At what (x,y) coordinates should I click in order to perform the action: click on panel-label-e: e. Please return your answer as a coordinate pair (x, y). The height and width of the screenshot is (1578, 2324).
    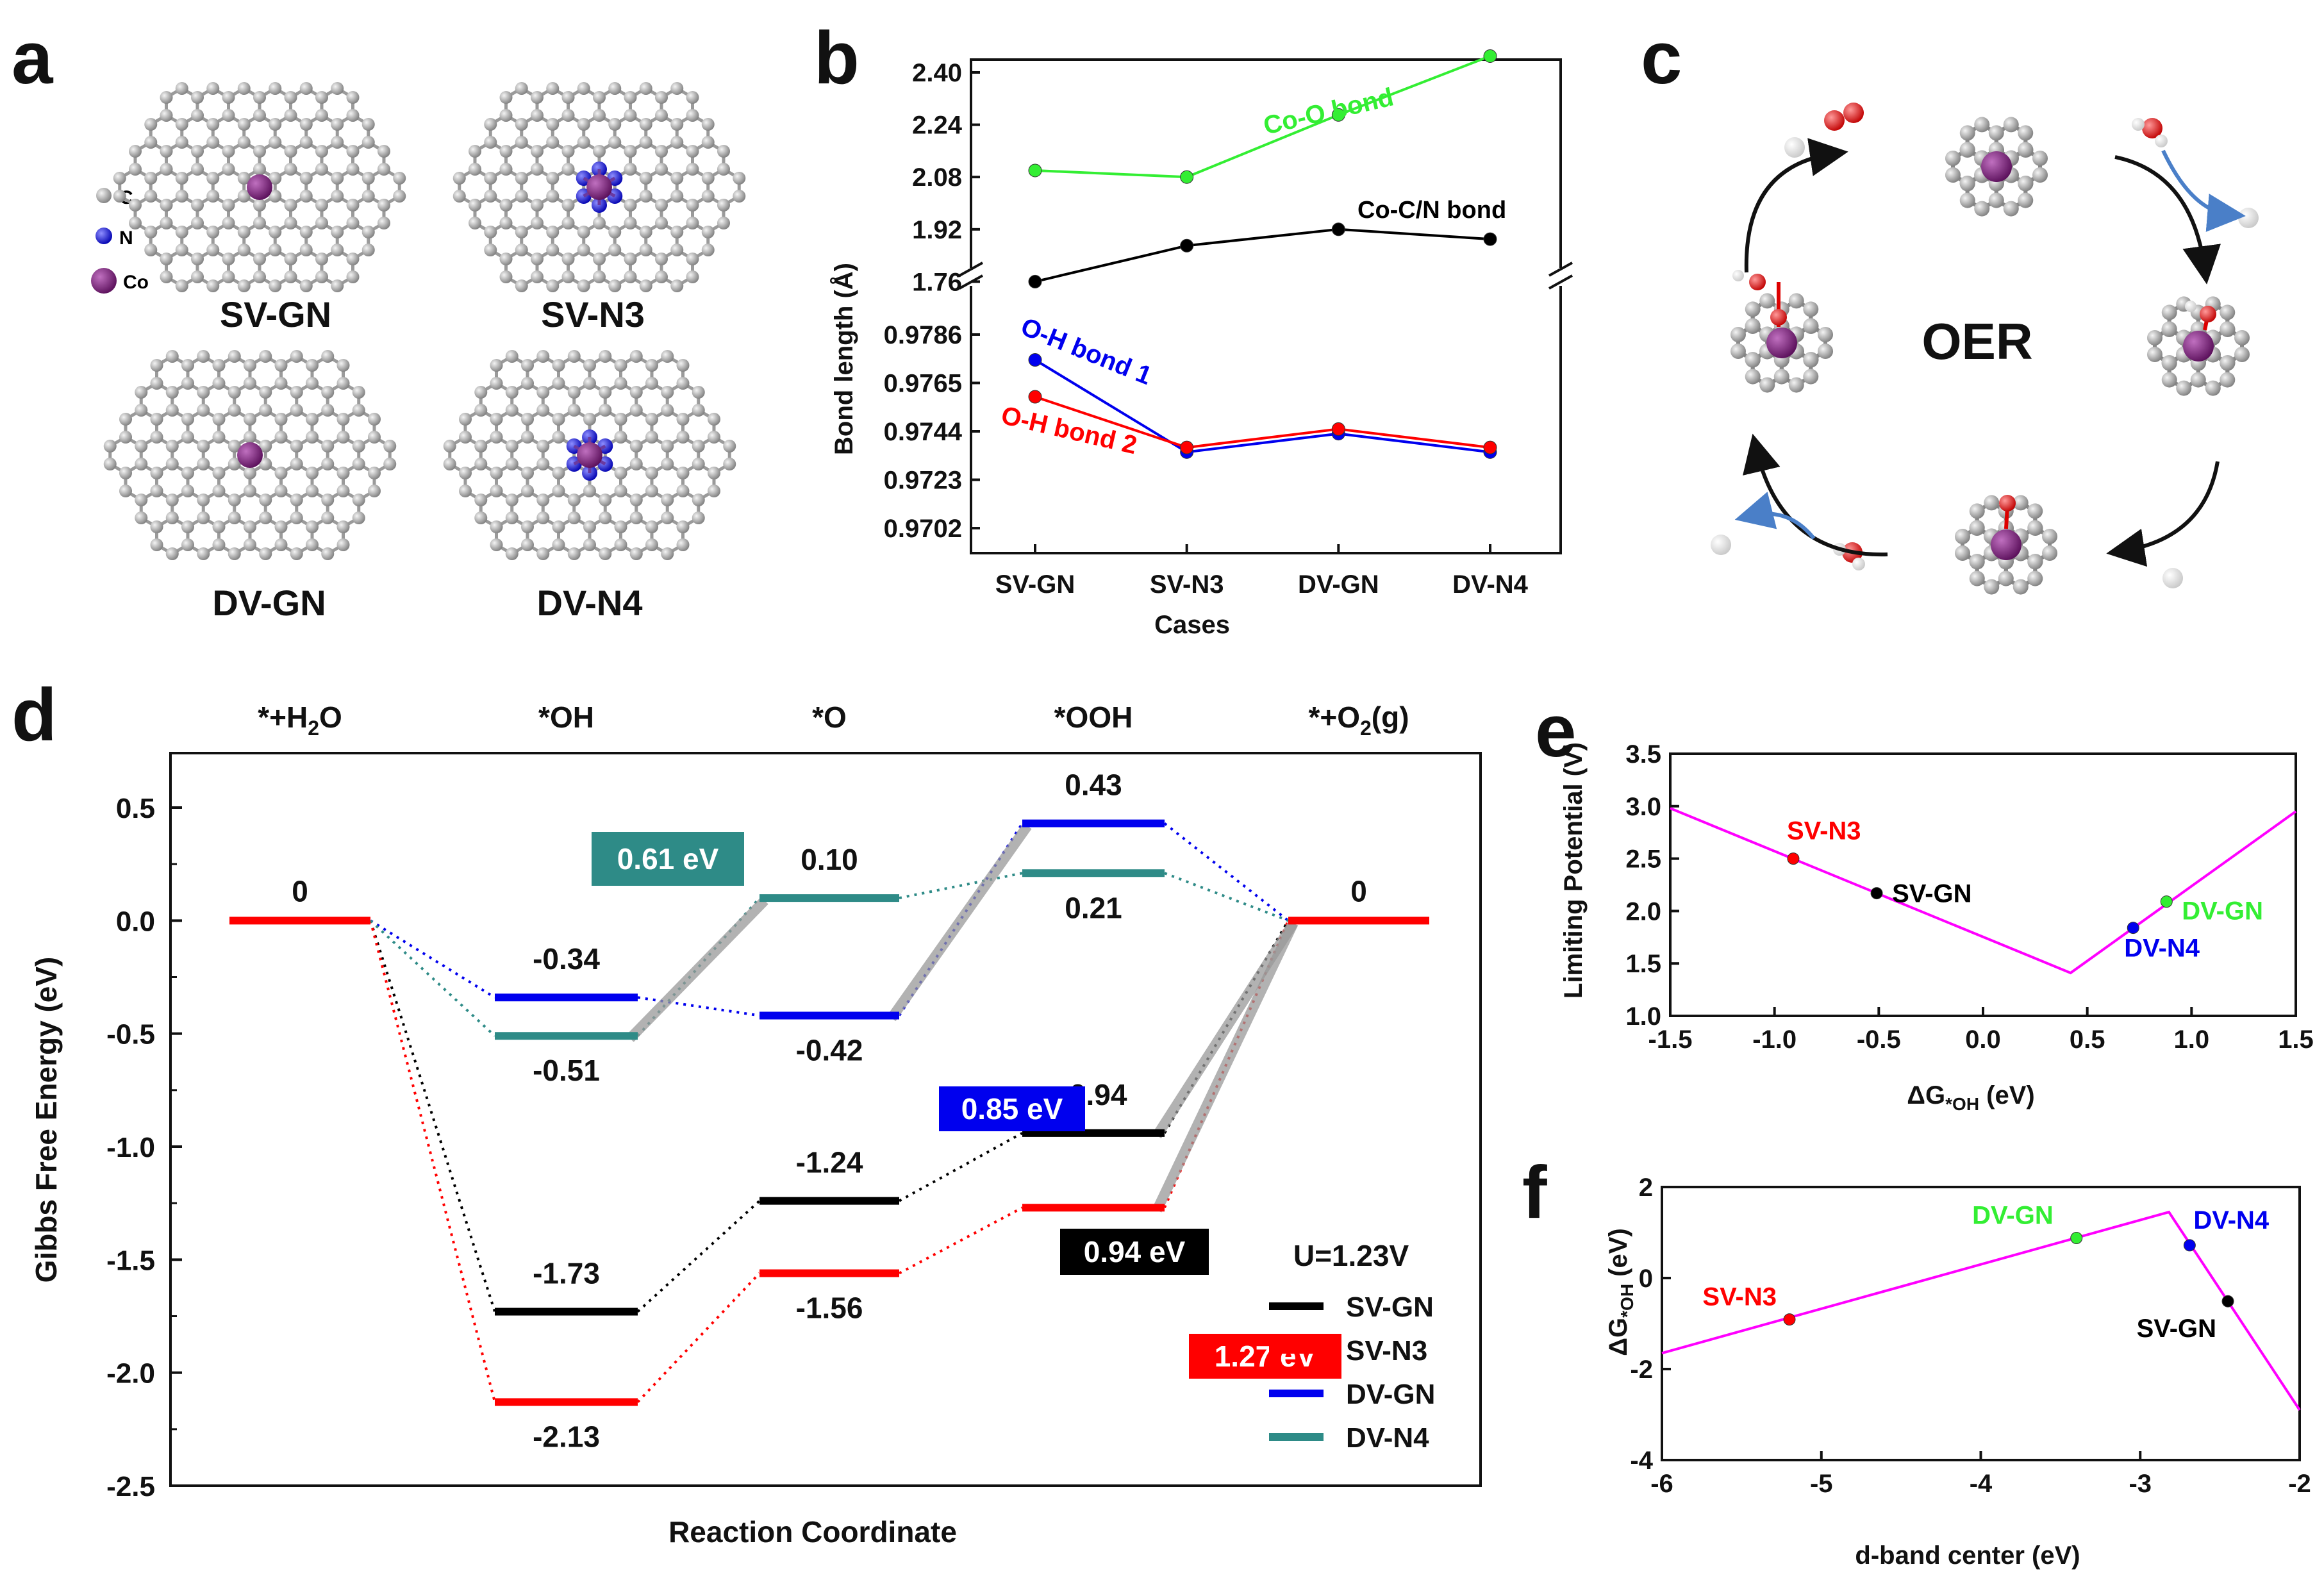
    Looking at the image, I should click on (1556, 730).